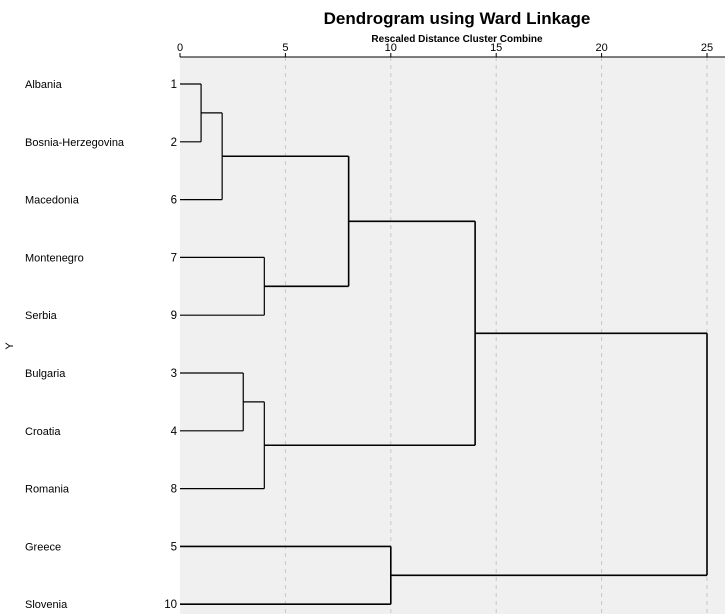 The width and height of the screenshot is (725, 614). Describe the element at coordinates (174, 143) in the screenshot. I see `leaf-case-number: 2` at that location.